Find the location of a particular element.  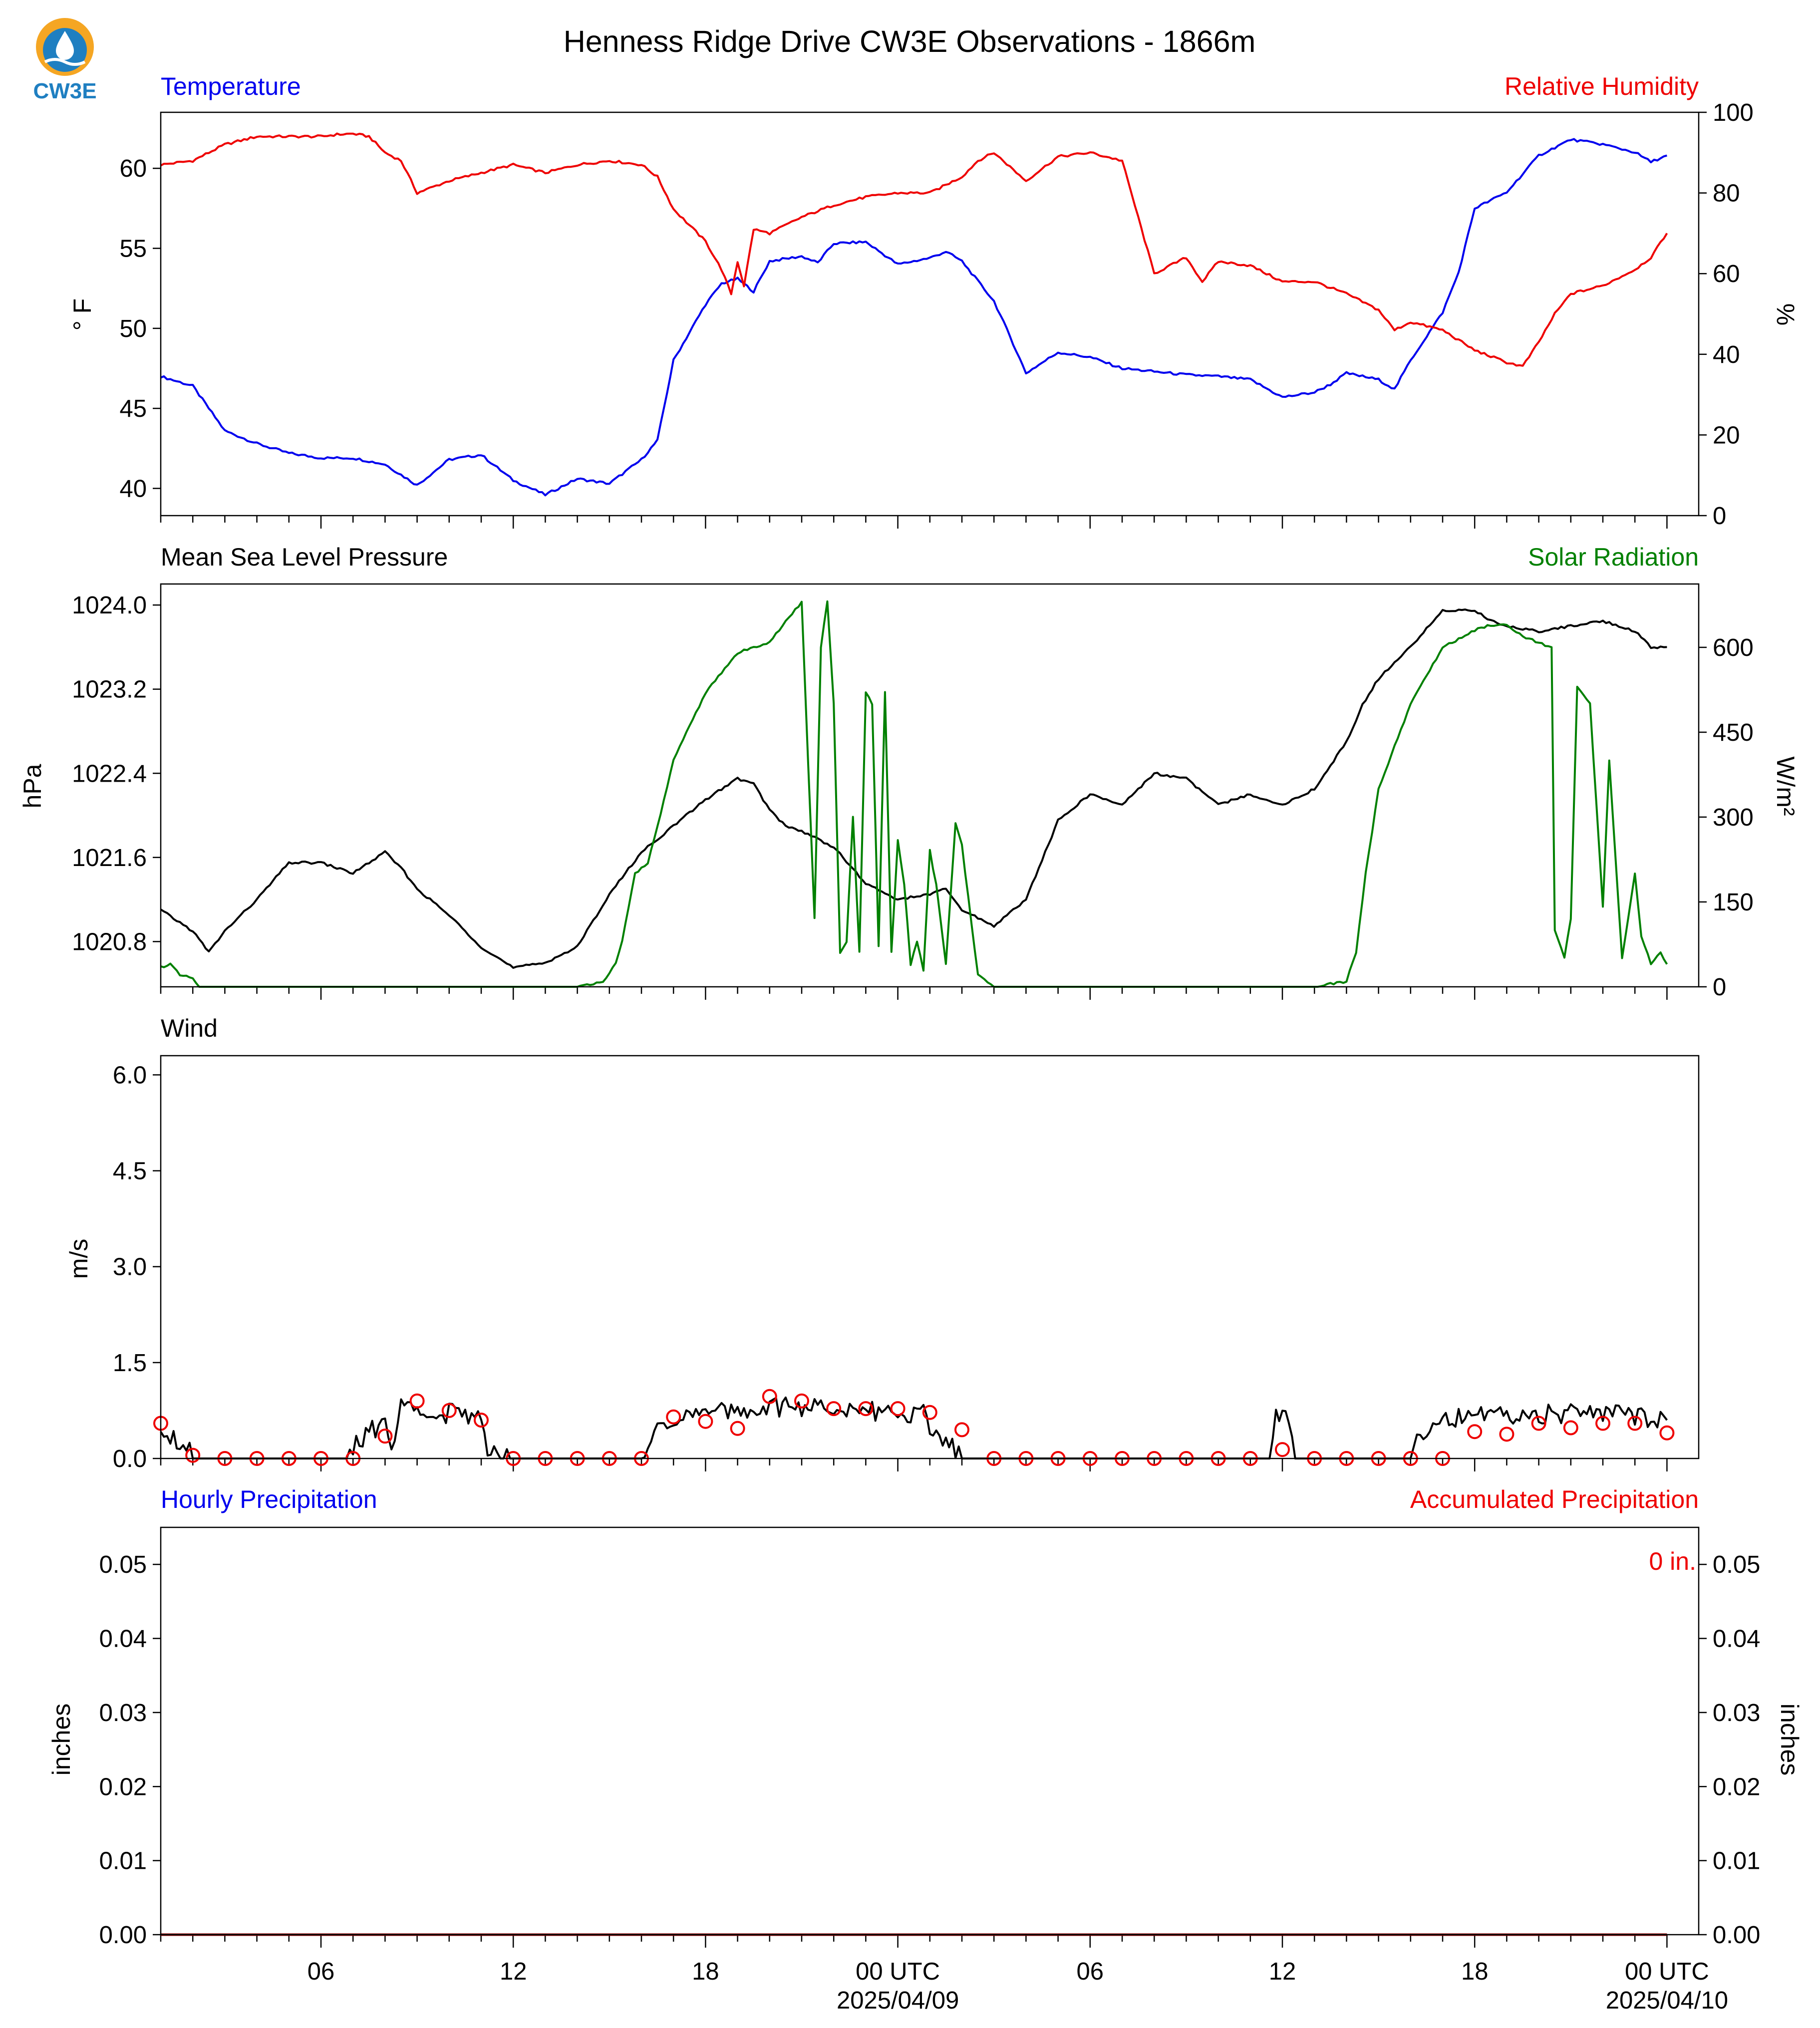

logo-drop-icon is located at coordinates (65, 45).